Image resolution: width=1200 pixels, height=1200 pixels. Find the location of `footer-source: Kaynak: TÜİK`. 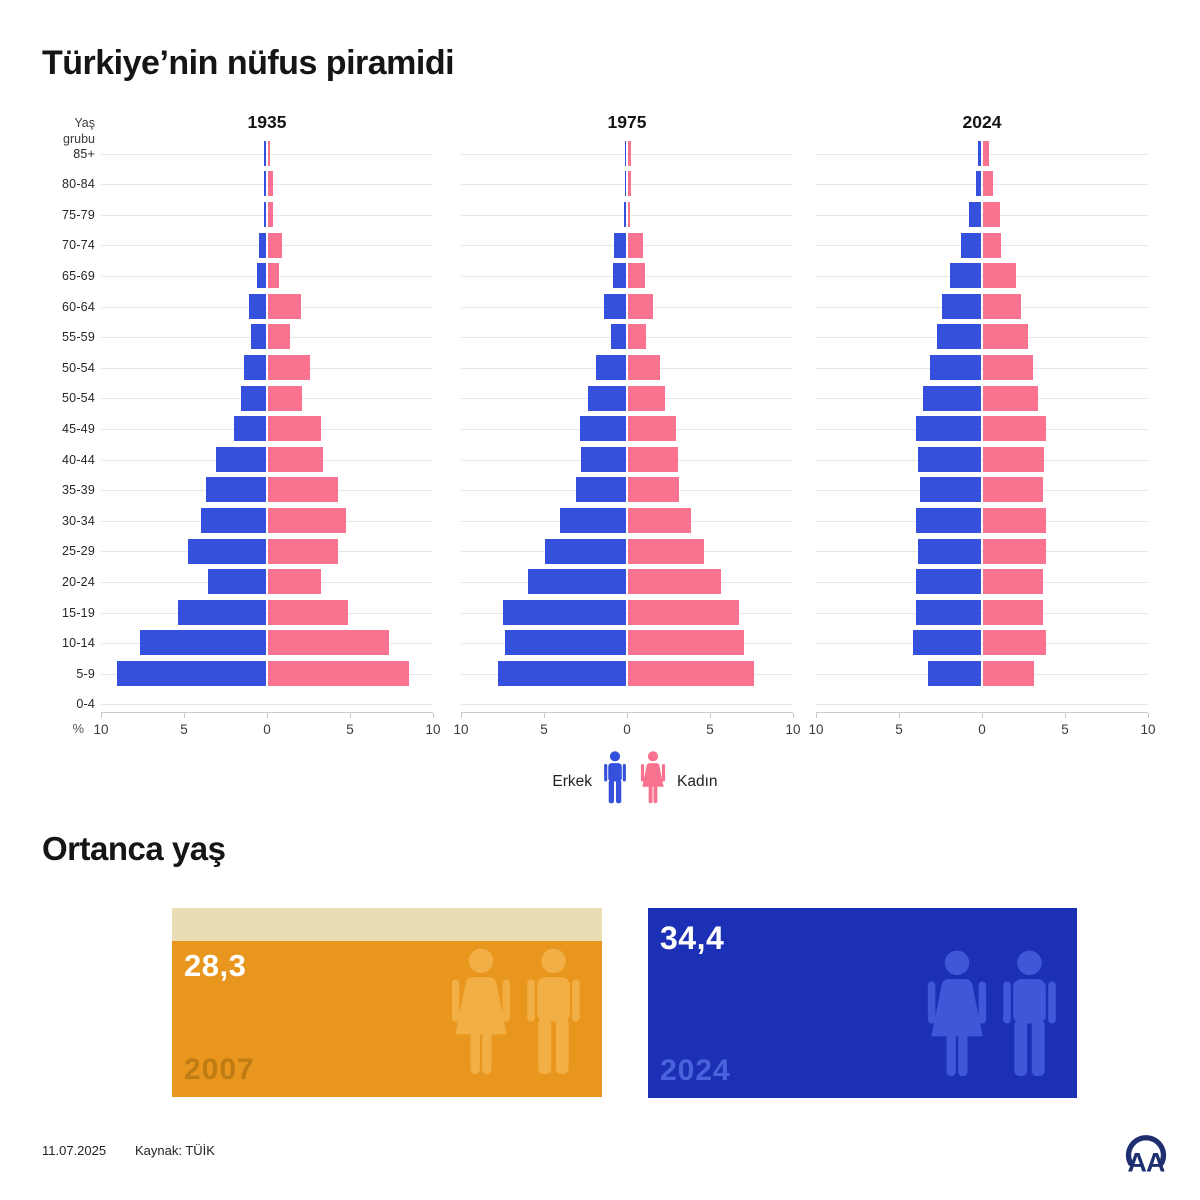

footer-source: Kaynak: TÜİK is located at coordinates (175, 1150).